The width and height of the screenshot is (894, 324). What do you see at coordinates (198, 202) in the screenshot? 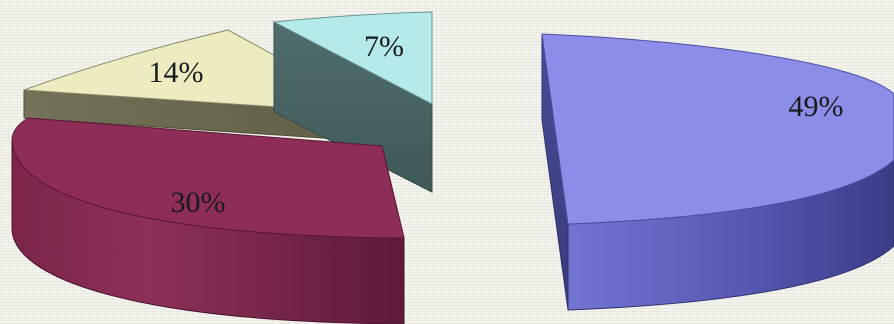
I see `pie-slice-30-label: 30%` at bounding box center [198, 202].